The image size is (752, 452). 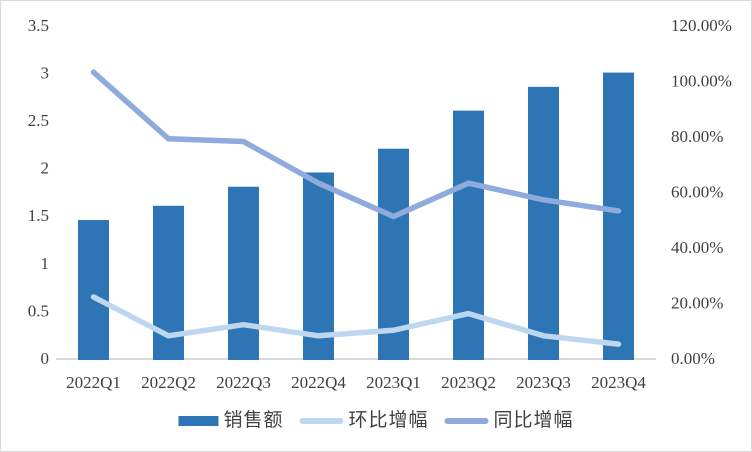 What do you see at coordinates (45, 358) in the screenshot?
I see `y-axis-left-tick-label: 0` at bounding box center [45, 358].